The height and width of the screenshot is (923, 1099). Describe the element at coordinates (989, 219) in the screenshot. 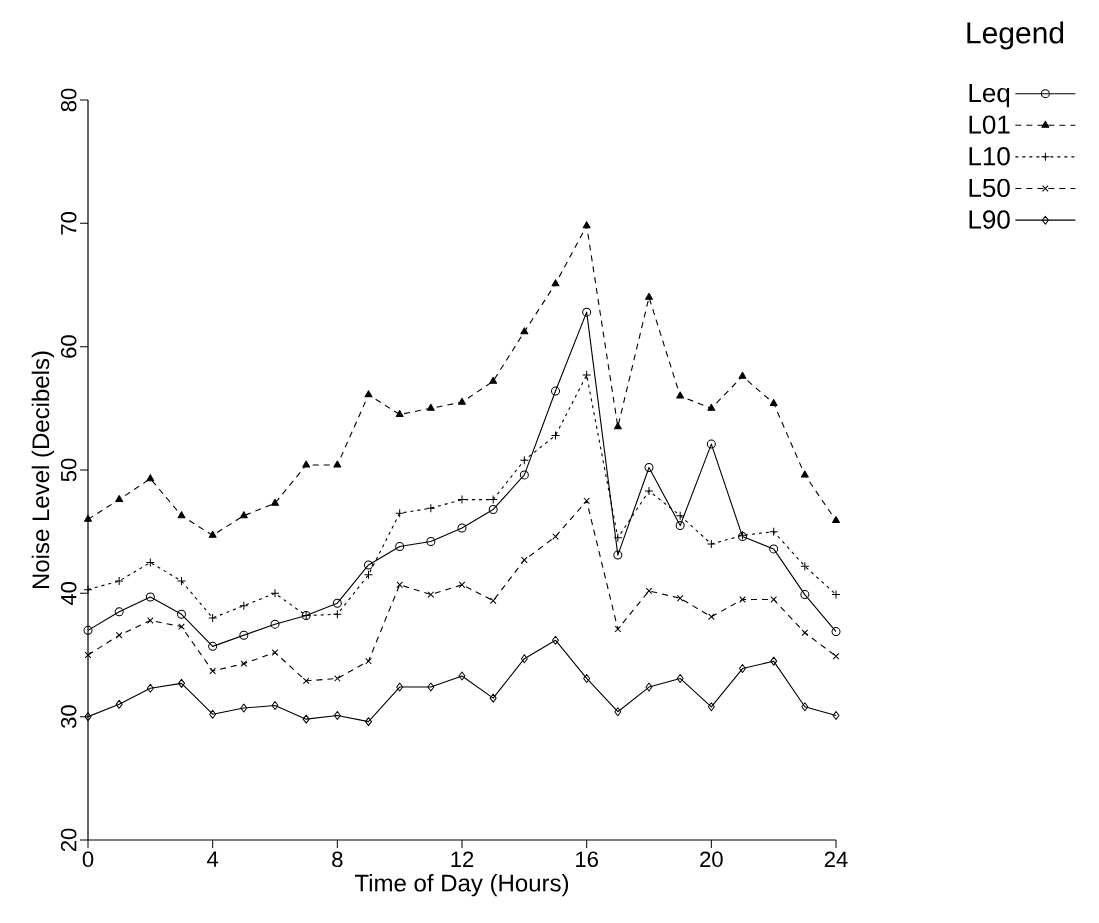

I see `legend-label: L90` at that location.